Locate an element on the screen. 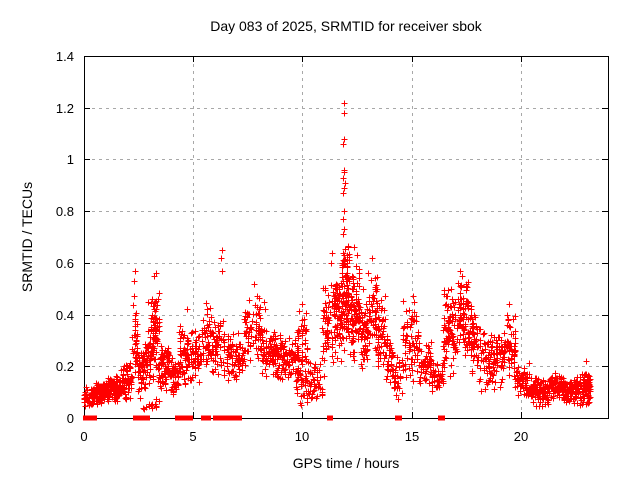 This screenshot has height=480, width=640. y-tick-label: 0.2 is located at coordinates (65, 366).